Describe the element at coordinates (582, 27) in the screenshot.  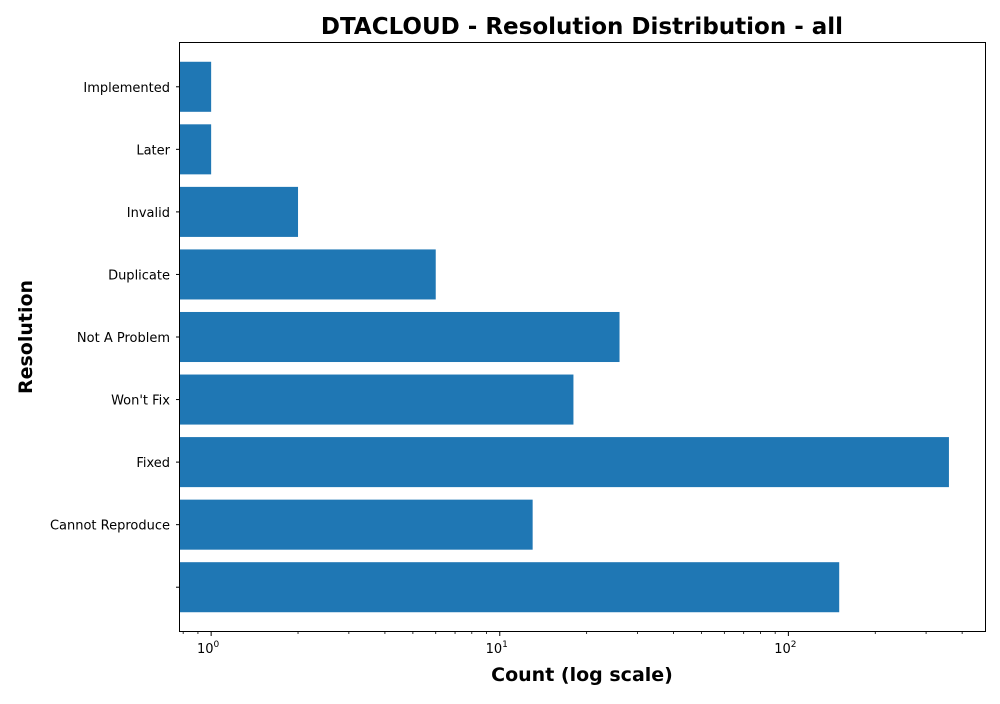
I see `chart-title: DTACLOUD - Resolution Distribution - all` at that location.